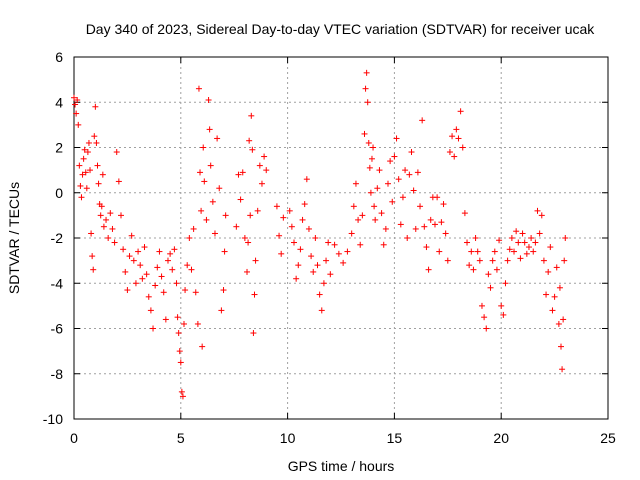 This screenshot has height=480, width=640. I want to click on x-tick-label: 5, so click(181, 438).